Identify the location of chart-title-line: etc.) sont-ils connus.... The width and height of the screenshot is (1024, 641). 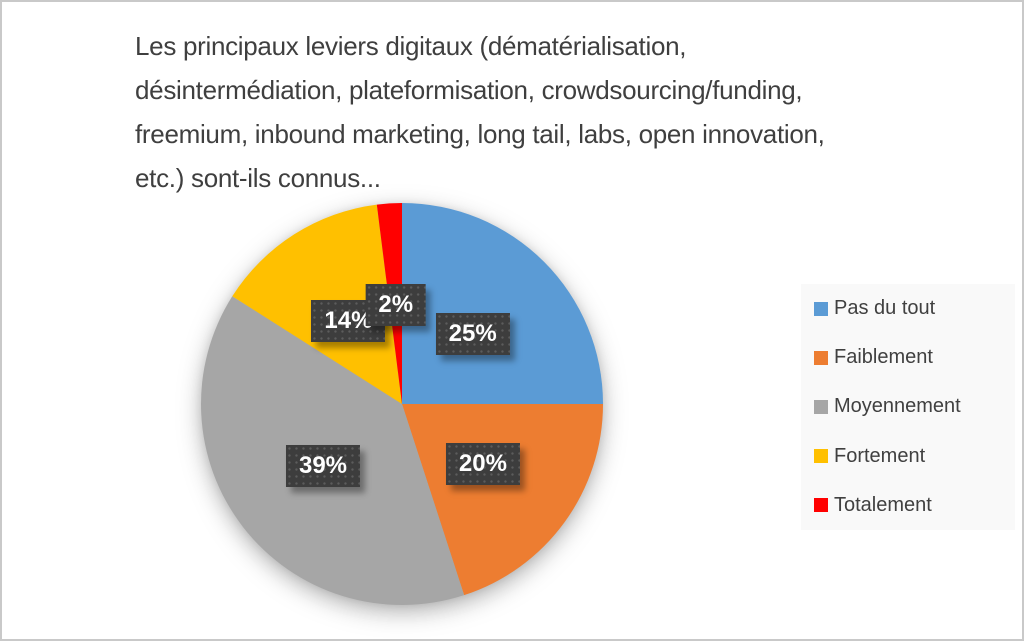
(258, 178).